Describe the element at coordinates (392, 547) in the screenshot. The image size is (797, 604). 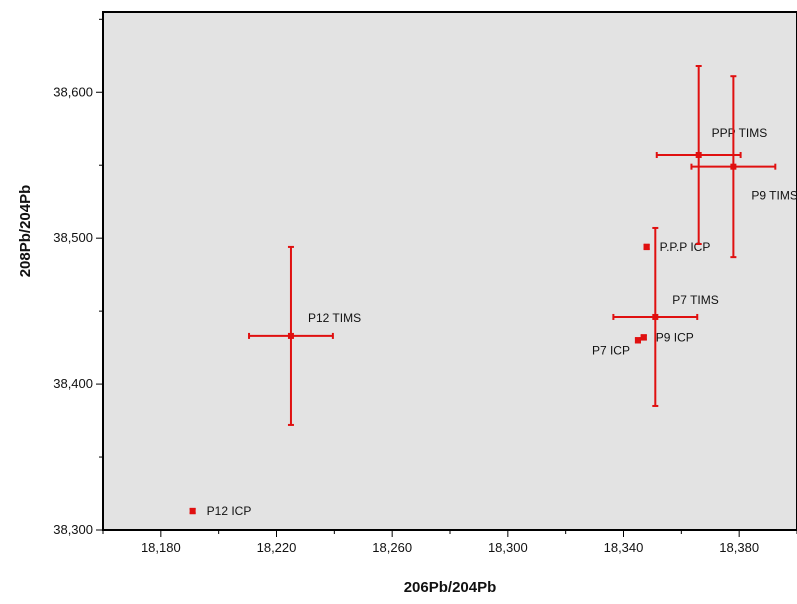
I see `x-tick-label: 18,260` at that location.